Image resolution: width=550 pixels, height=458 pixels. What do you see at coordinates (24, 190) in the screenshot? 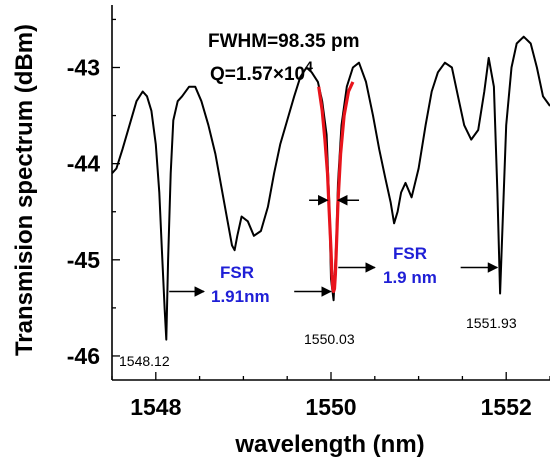
I see `y-axis-title: Transmision spectrum (dBm)` at bounding box center [24, 190].